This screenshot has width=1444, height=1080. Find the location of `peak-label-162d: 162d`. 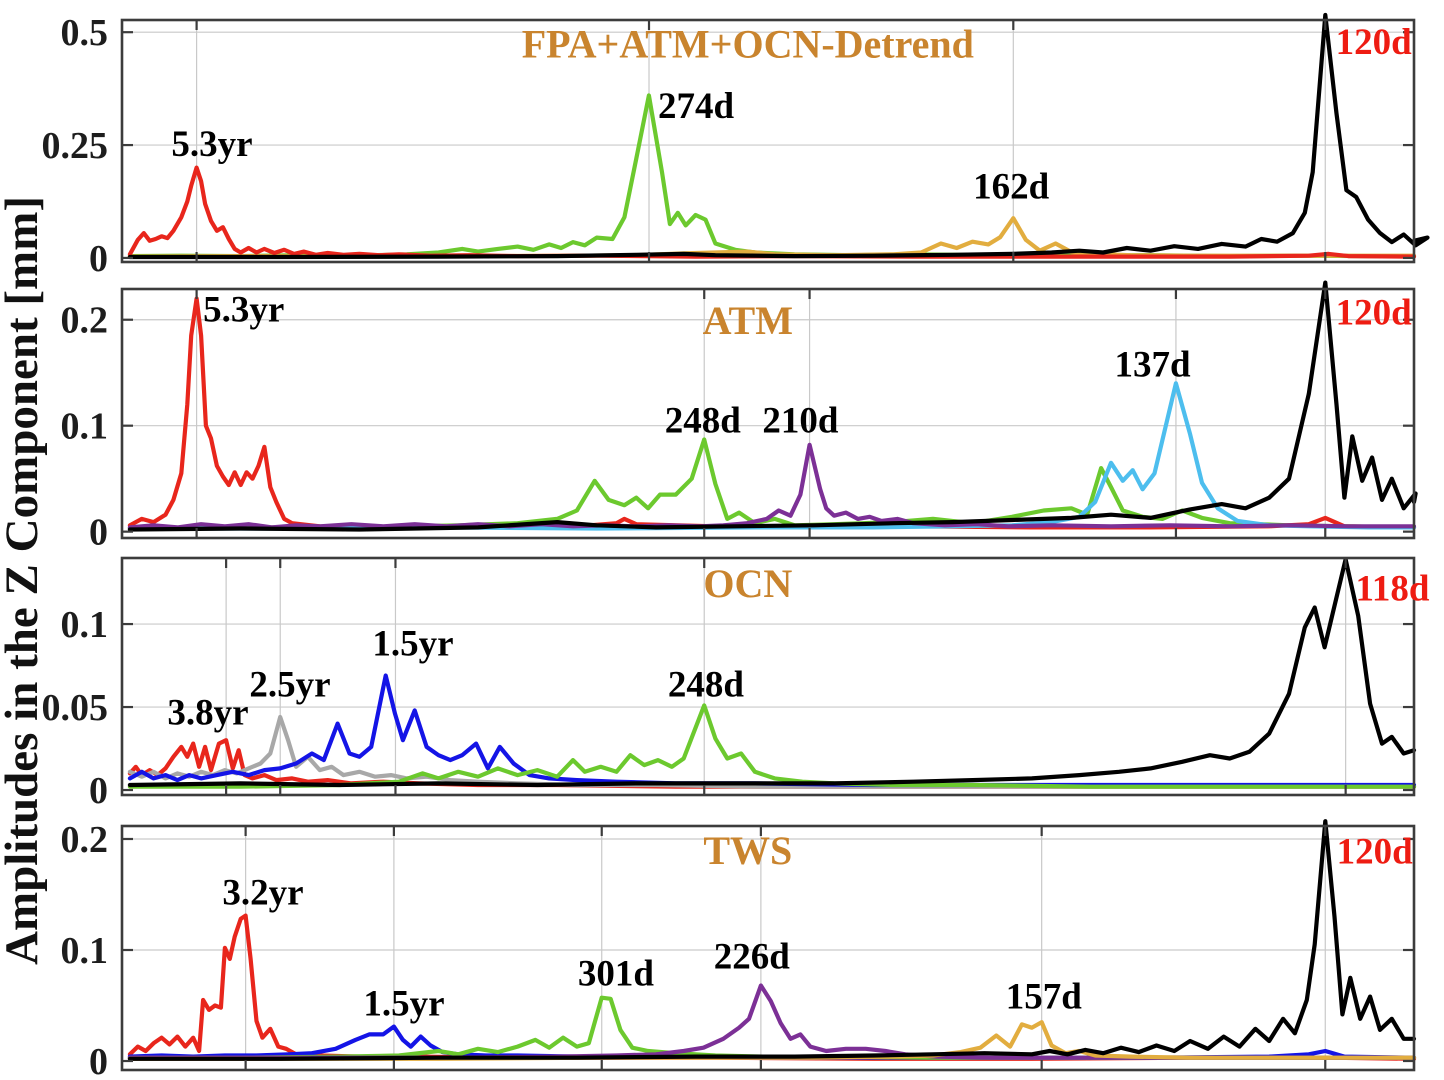

peak-label-162d: 162d is located at coordinates (1011, 187).